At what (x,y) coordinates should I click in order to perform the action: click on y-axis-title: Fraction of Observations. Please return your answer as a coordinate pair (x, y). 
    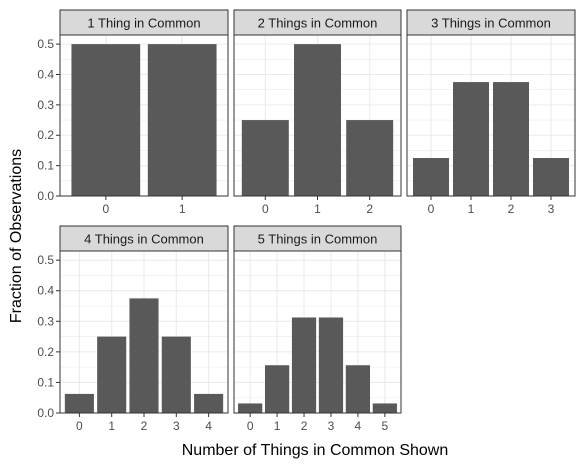
    Looking at the image, I should click on (16, 236).